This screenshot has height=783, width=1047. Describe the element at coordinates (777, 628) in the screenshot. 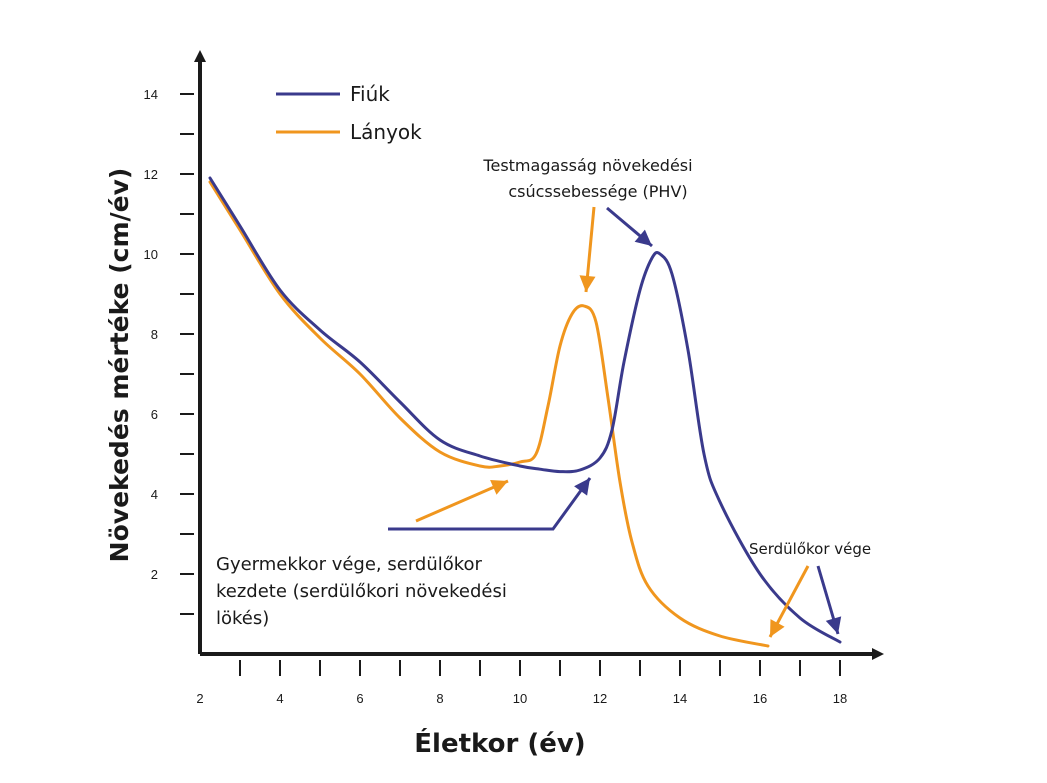

I see `end-arrow-girls-head` at that location.